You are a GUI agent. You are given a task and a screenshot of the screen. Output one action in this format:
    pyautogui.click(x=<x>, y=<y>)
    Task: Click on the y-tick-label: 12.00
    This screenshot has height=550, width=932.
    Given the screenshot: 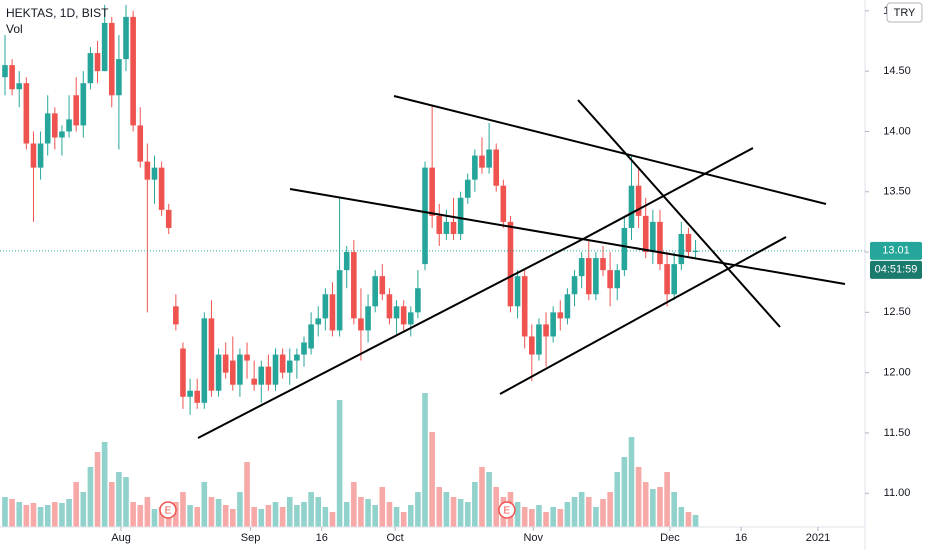 What is the action you would take?
    pyautogui.click(x=897, y=373)
    